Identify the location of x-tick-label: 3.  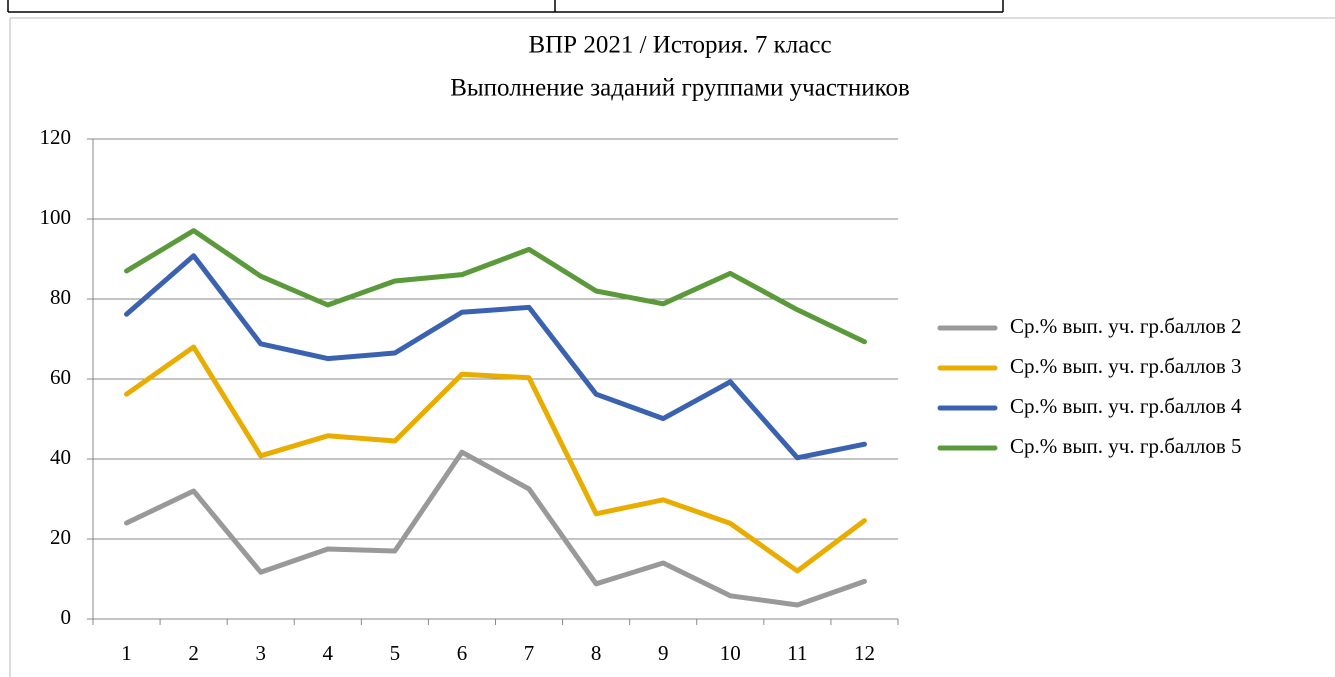
(260, 653).